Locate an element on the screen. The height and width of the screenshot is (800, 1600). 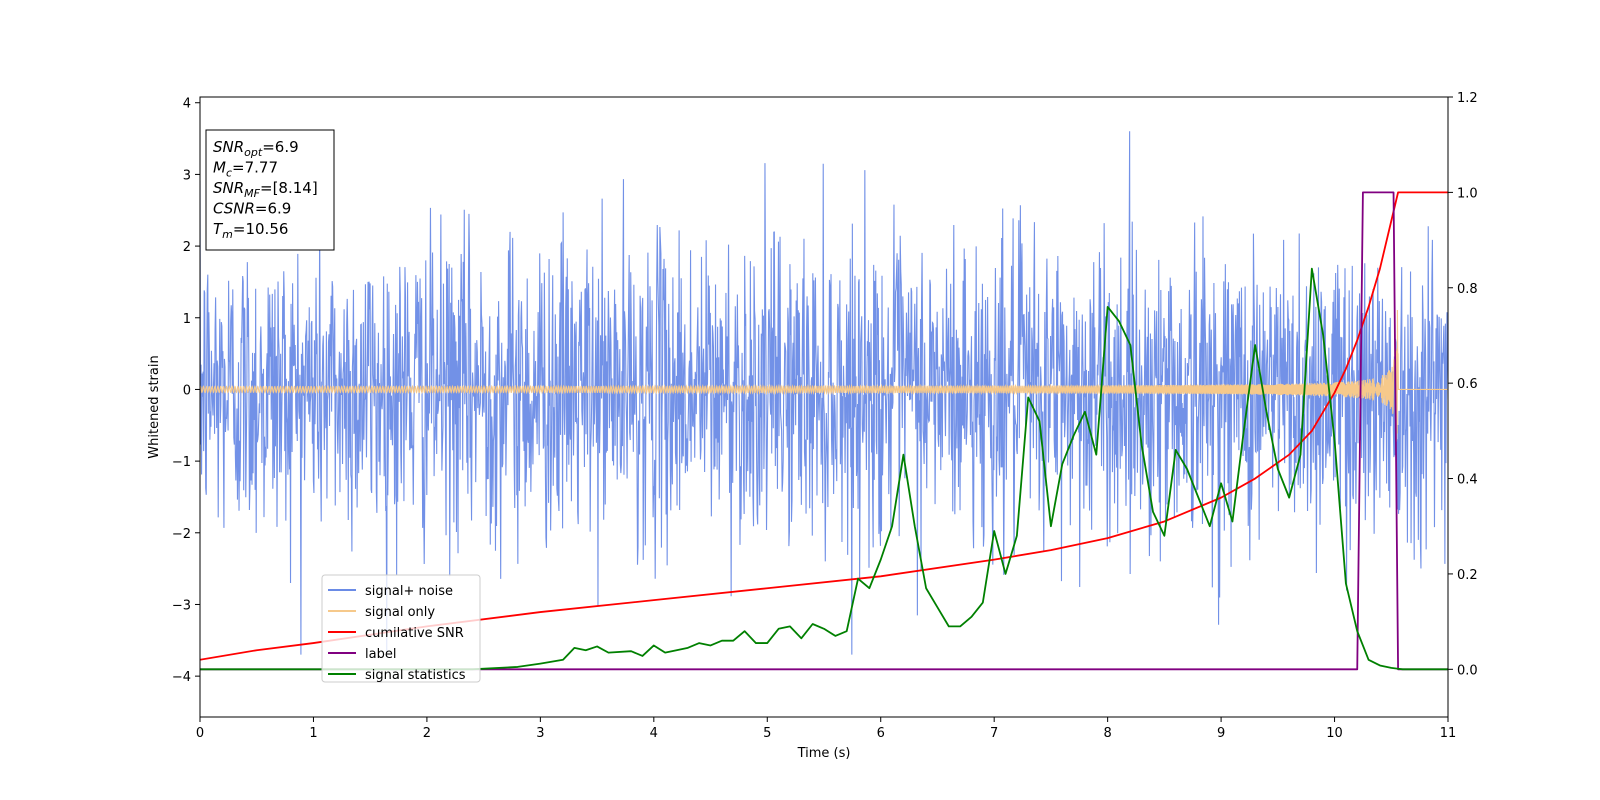
info-box-line: Mc=7.77 is located at coordinates (245, 169).